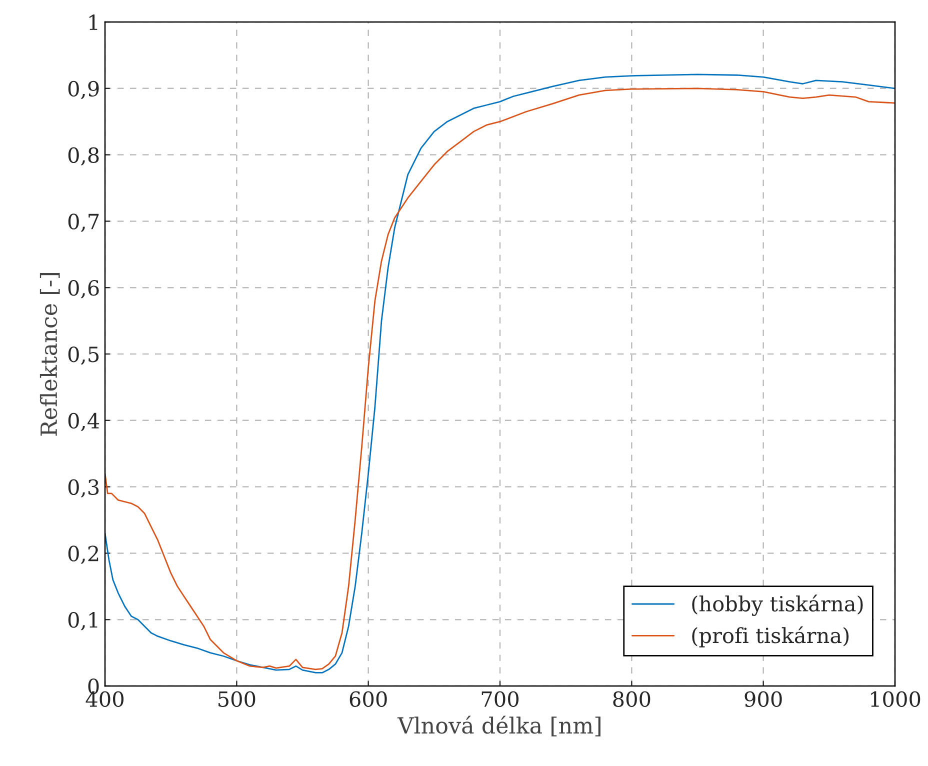 This screenshot has height=766, width=928. Describe the element at coordinates (83, 223) in the screenshot. I see `y-tick-label: 0,7` at that location.